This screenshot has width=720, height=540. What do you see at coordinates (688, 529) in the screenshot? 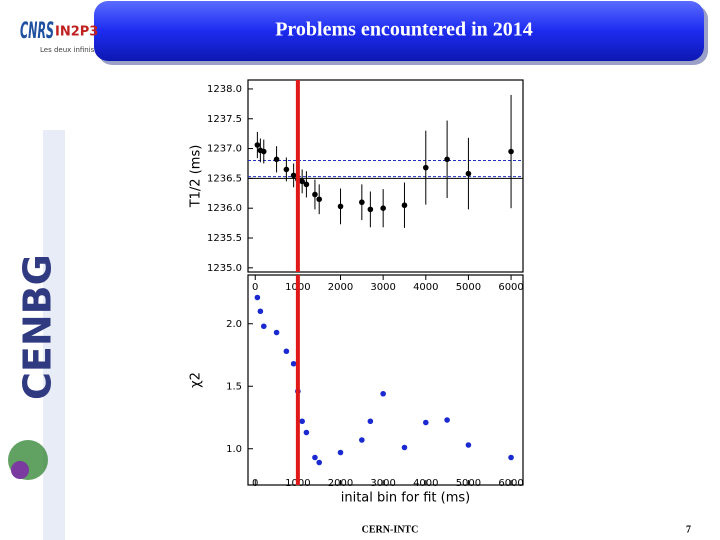
I see `page-number: 7` at bounding box center [688, 529].